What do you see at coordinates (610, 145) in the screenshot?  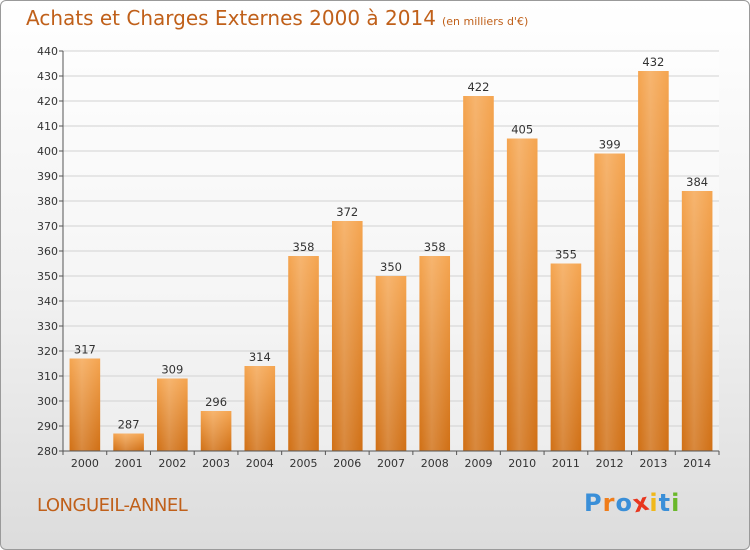 I see `data-label: 399` at bounding box center [610, 145].